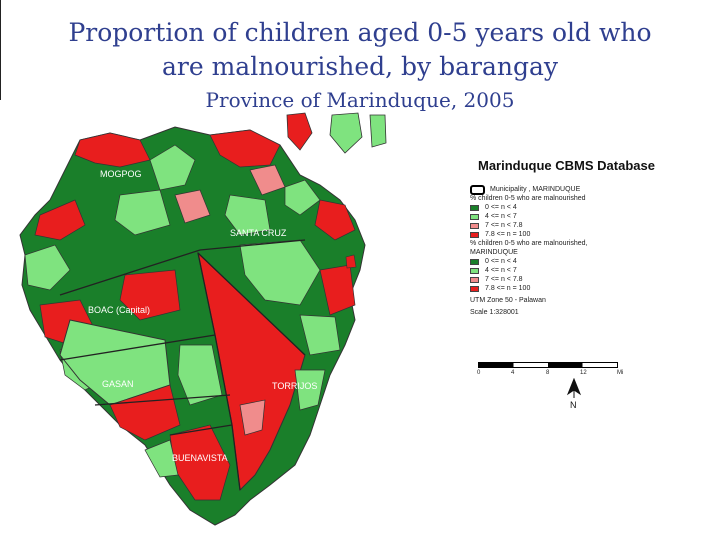  I want to click on scale-tick: 12, so click(583, 373).